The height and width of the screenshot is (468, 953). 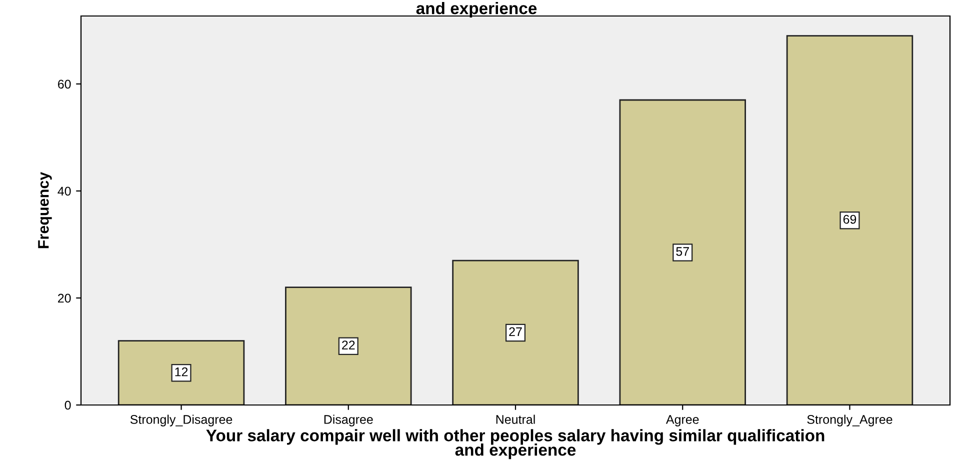 I want to click on data-label: 57, so click(x=682, y=251).